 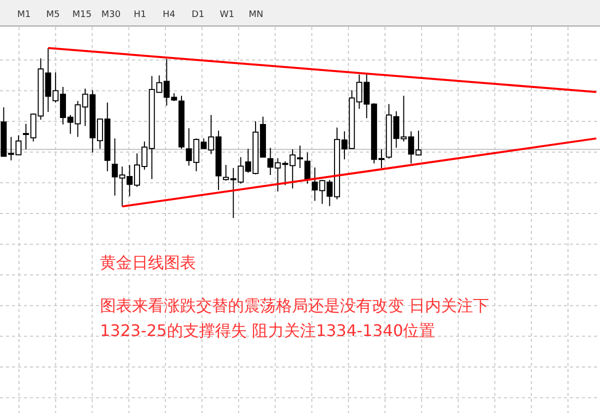 I want to click on text: 图表来看涨跌交替的震荡格局还是没有改变 日内关注下1323-25的支撑得失 阻力关注1334-1340位置, so click(x=295, y=318).